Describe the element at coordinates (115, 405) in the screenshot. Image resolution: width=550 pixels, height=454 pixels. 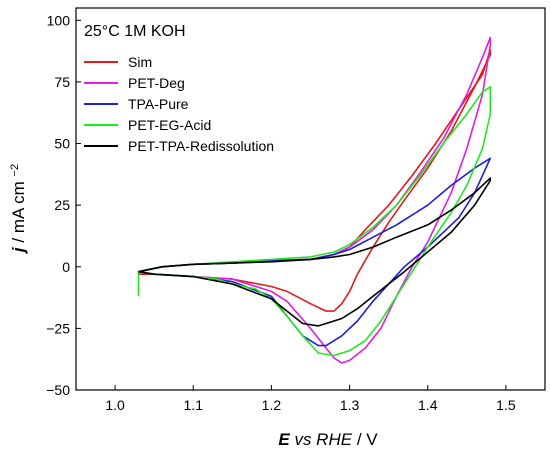
I see `x-tick-label: 1.0` at that location.